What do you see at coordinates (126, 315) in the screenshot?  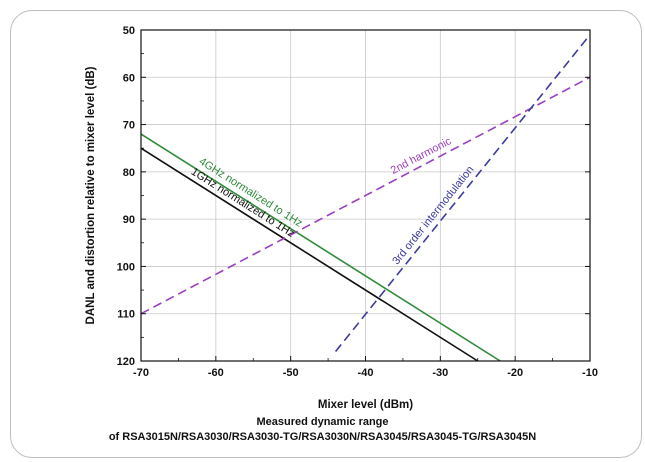 I see `y-tick-label: 110` at bounding box center [126, 315].